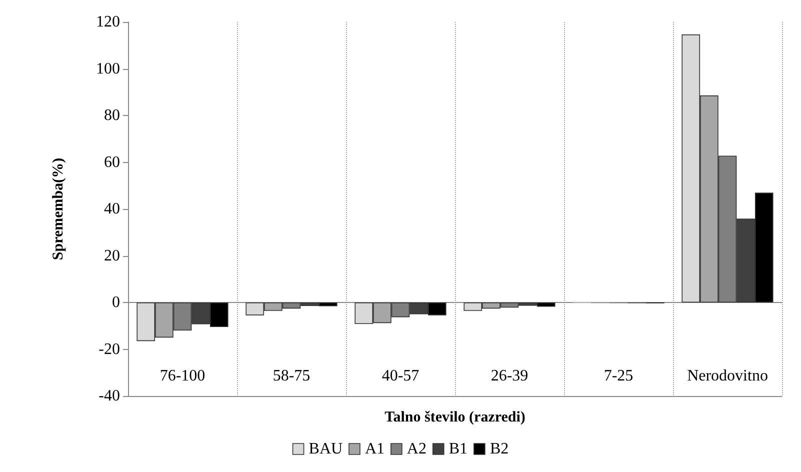 The image size is (801, 472). What do you see at coordinates (112, 115) in the screenshot?
I see `y-tick-label: 80` at bounding box center [112, 115].